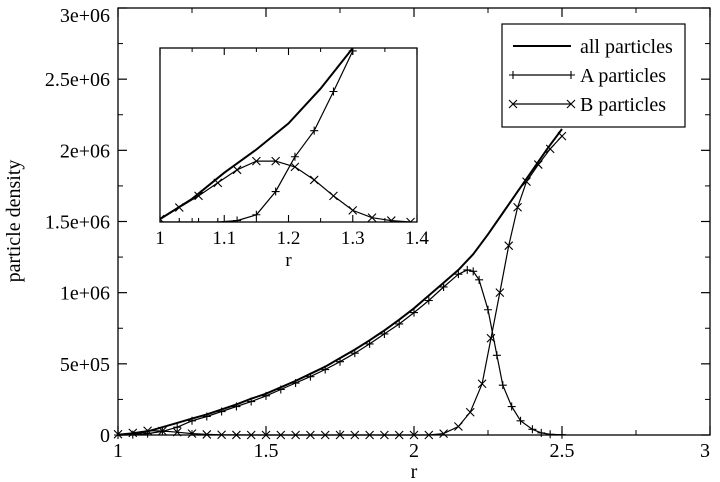 The width and height of the screenshot is (720, 482). What do you see at coordinates (85, 16) in the screenshot?
I see `y-tick-label: 3e+06` at bounding box center [85, 16].